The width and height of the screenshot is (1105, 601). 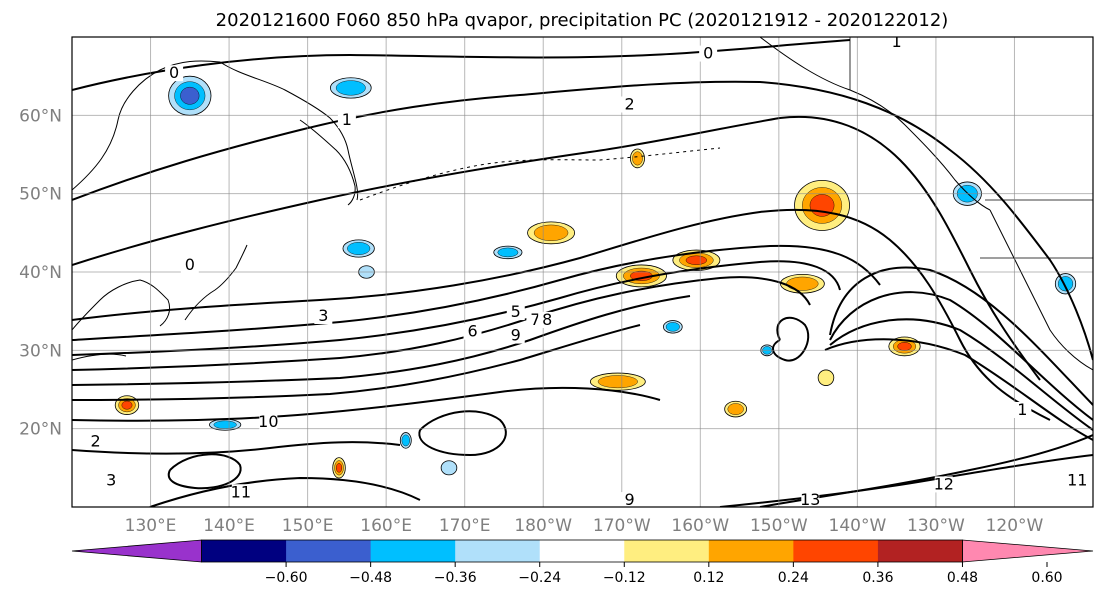 What do you see at coordinates (386, 526) in the screenshot?
I see `lon-tick-label: 160°E` at bounding box center [386, 526].